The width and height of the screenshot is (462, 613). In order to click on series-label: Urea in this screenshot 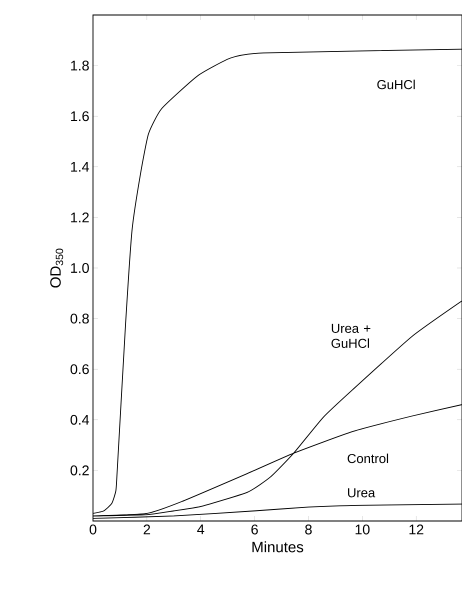, I will do `click(362, 493)`.